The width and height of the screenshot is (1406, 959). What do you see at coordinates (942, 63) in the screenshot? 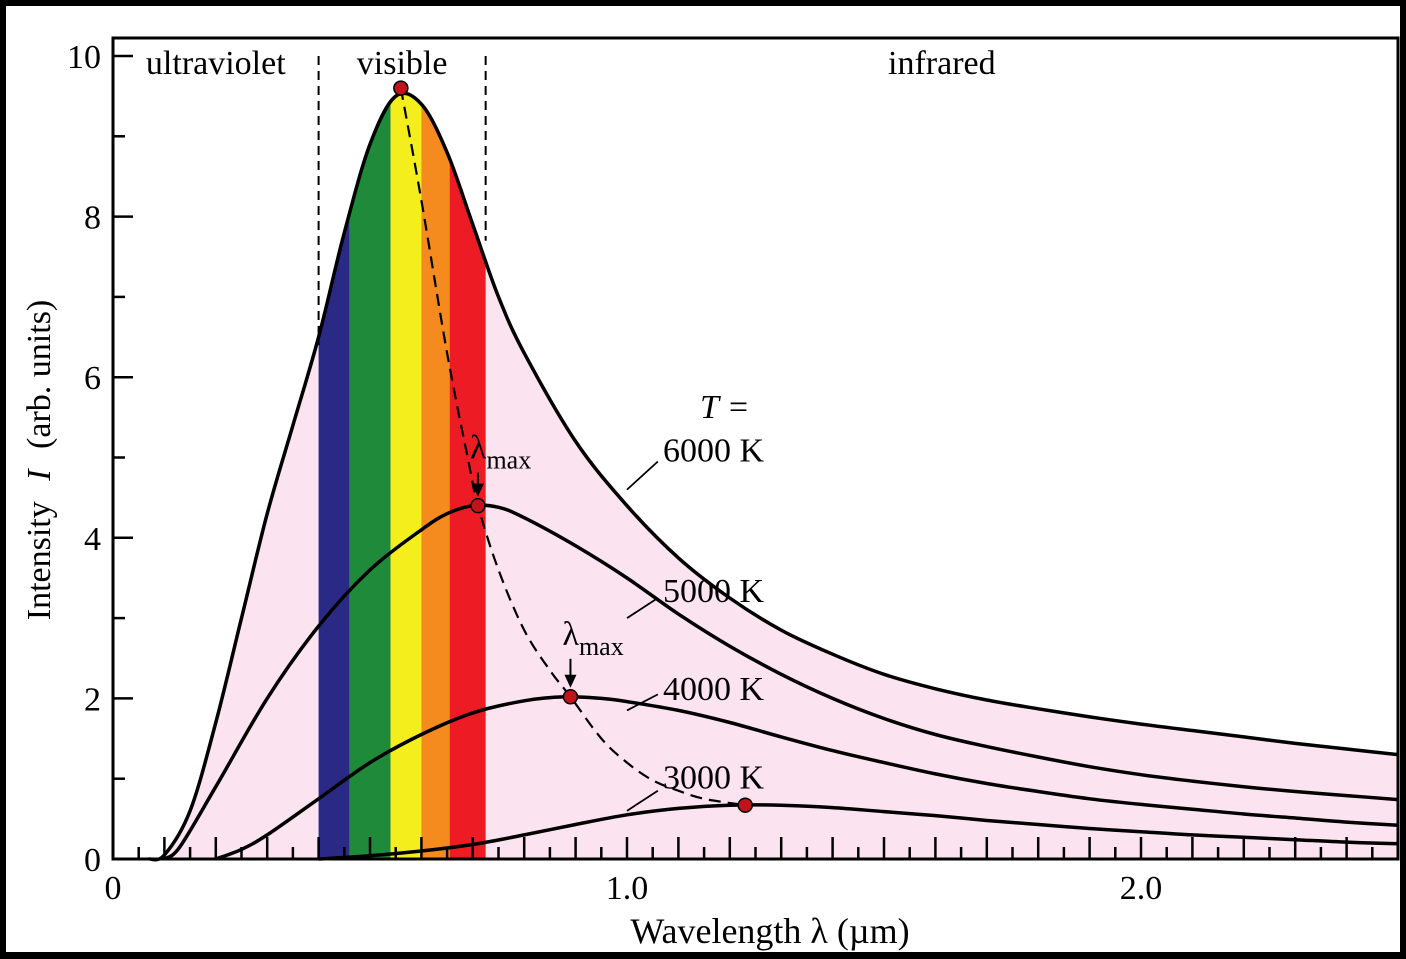
I see `region-label-infrared: infrared` at bounding box center [942, 63].